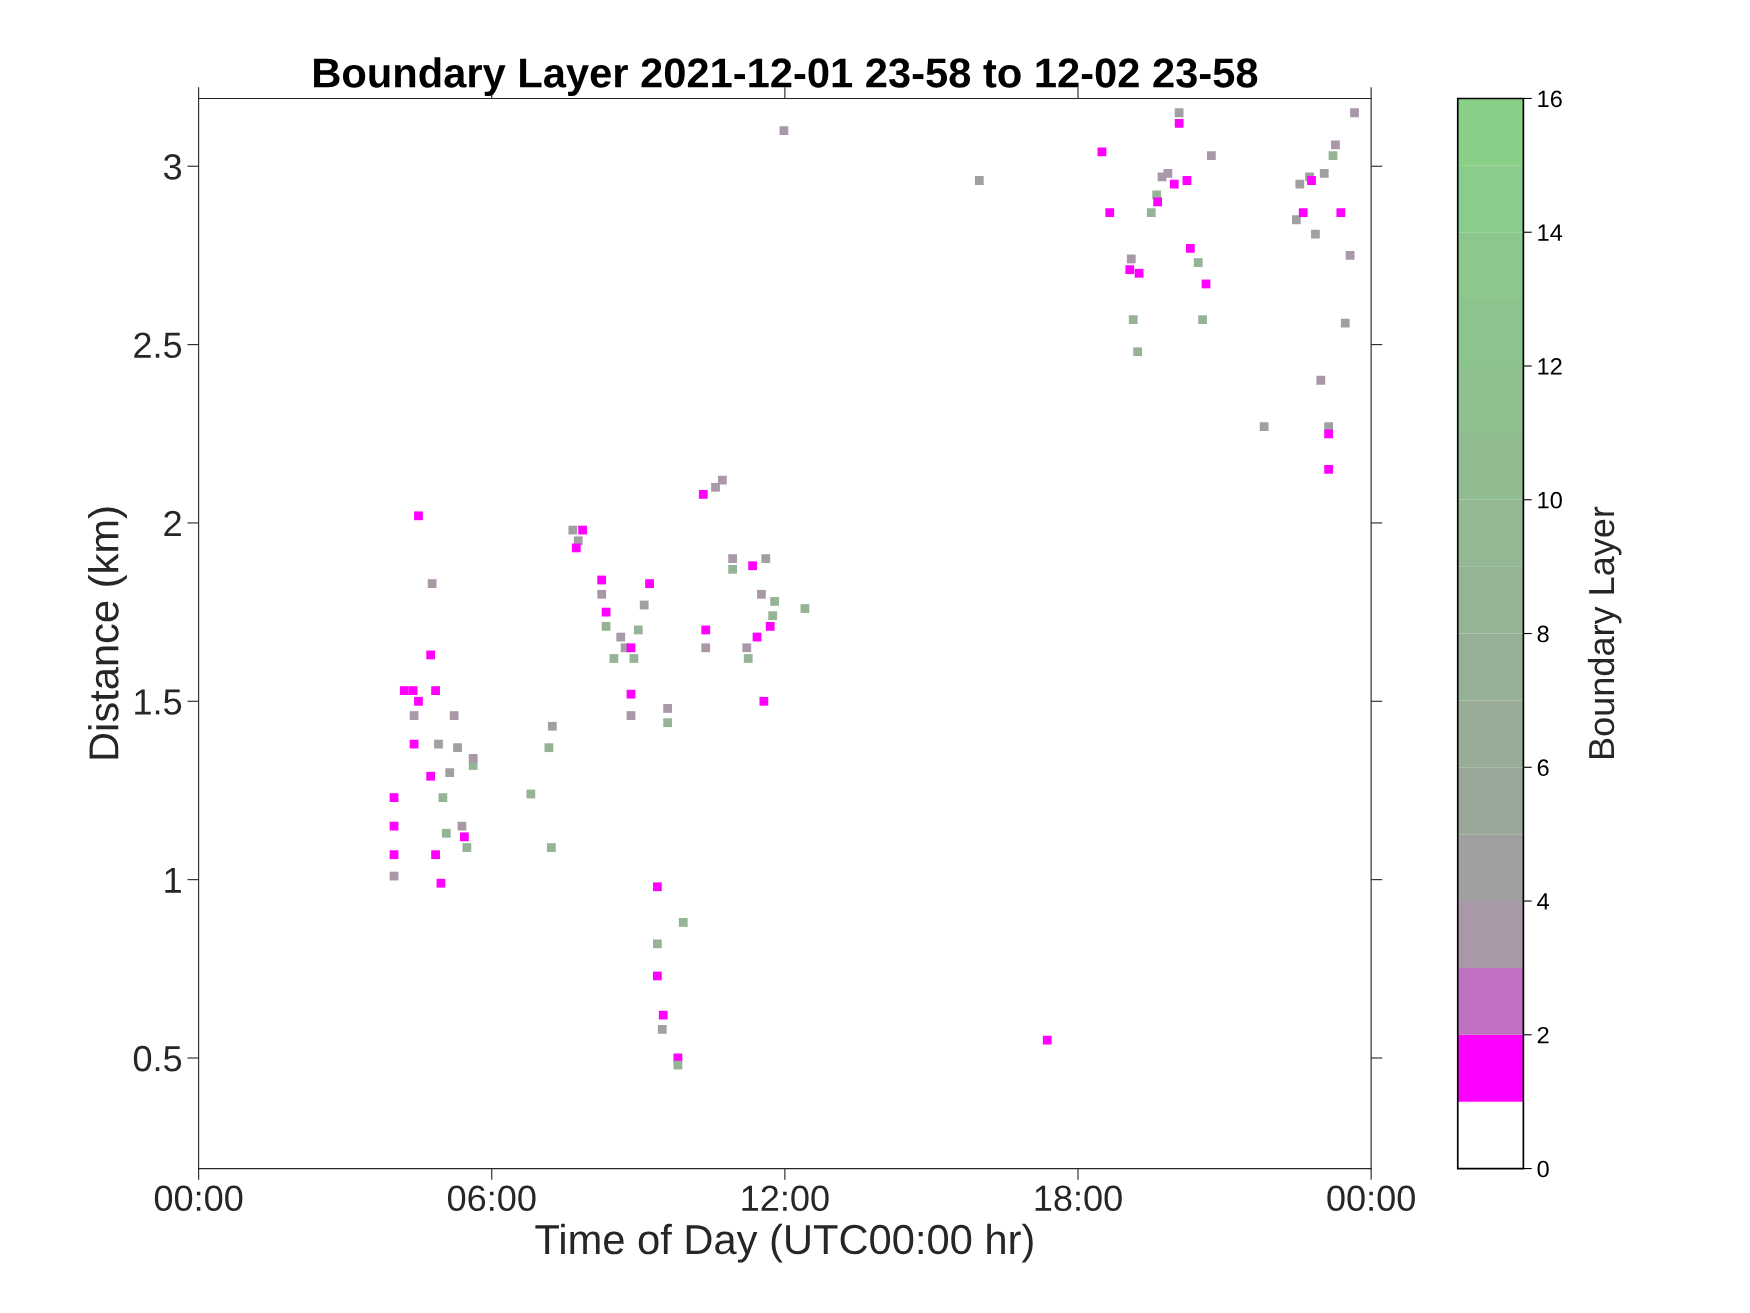 Image resolution: width=1750 pixels, height=1313 pixels. What do you see at coordinates (157, 1058) in the screenshot?
I see `y-tick-label: 0.5` at bounding box center [157, 1058].